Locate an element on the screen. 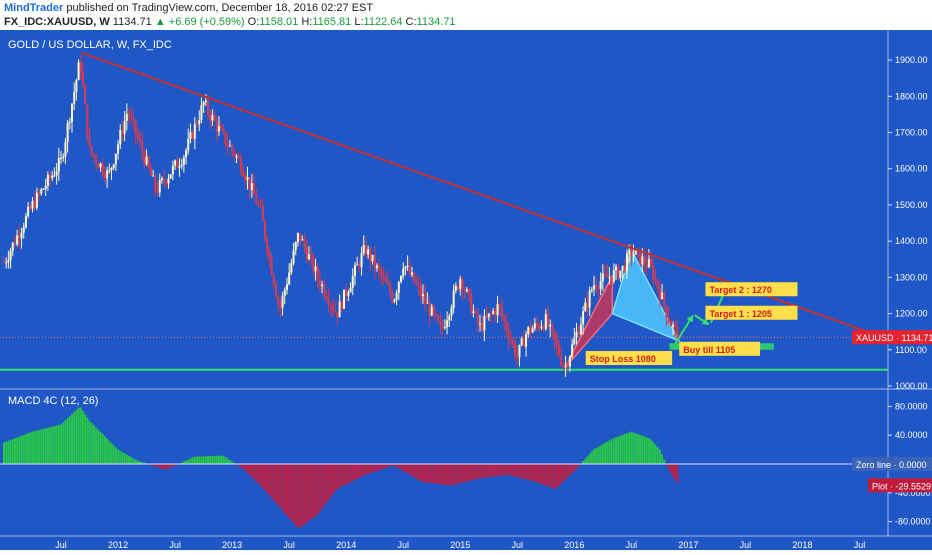 This screenshot has width=932, height=555. price-tick-label: 1600.00 is located at coordinates (911, 169).